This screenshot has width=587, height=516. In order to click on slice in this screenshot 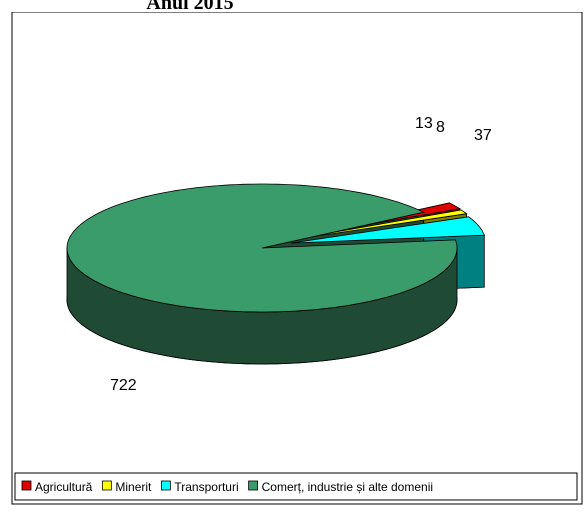, I will do `click(387, 230)`.